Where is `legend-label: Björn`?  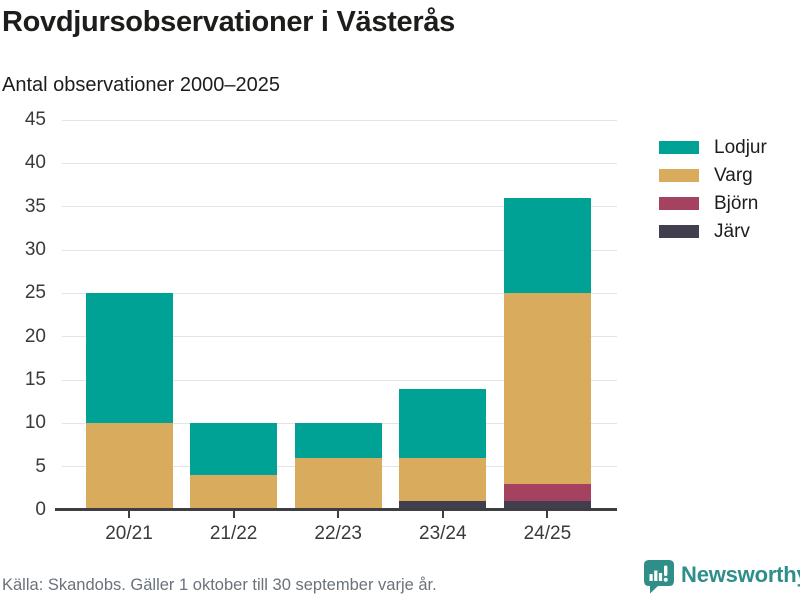 legend-label: Björn is located at coordinates (736, 203).